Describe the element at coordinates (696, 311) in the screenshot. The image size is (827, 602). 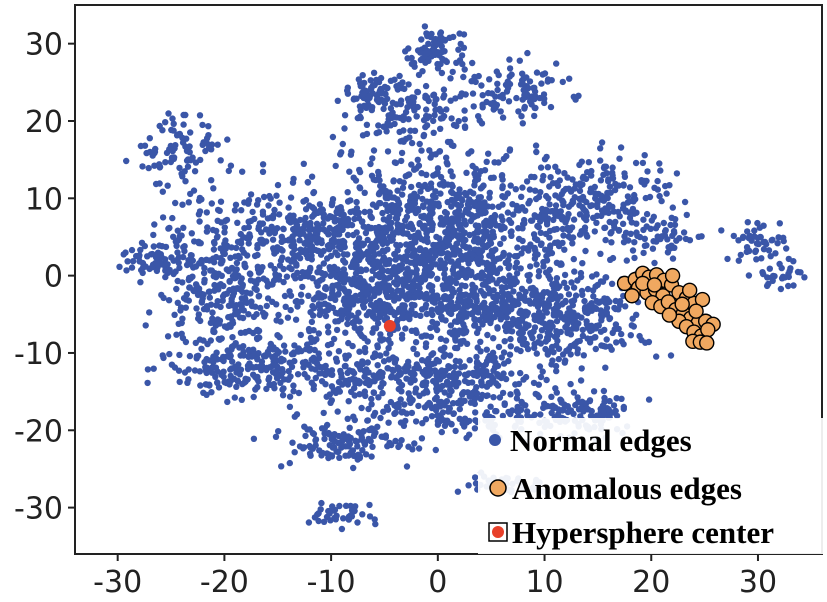
I see `anomalous-edge-point` at that location.